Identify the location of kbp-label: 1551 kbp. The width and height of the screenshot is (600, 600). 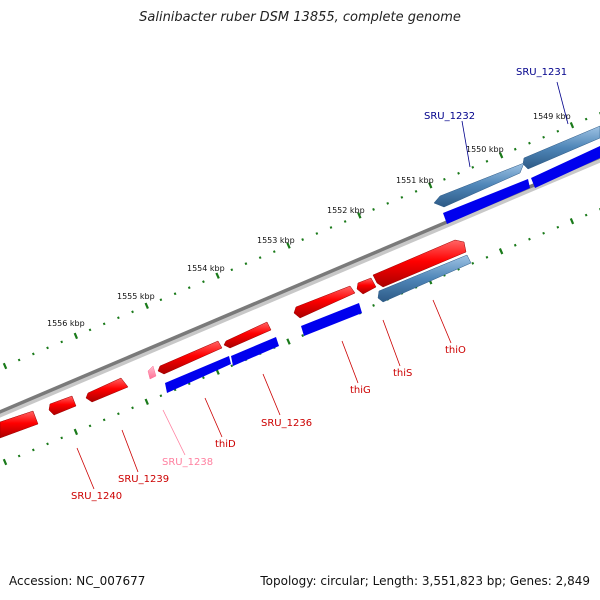
(415, 180).